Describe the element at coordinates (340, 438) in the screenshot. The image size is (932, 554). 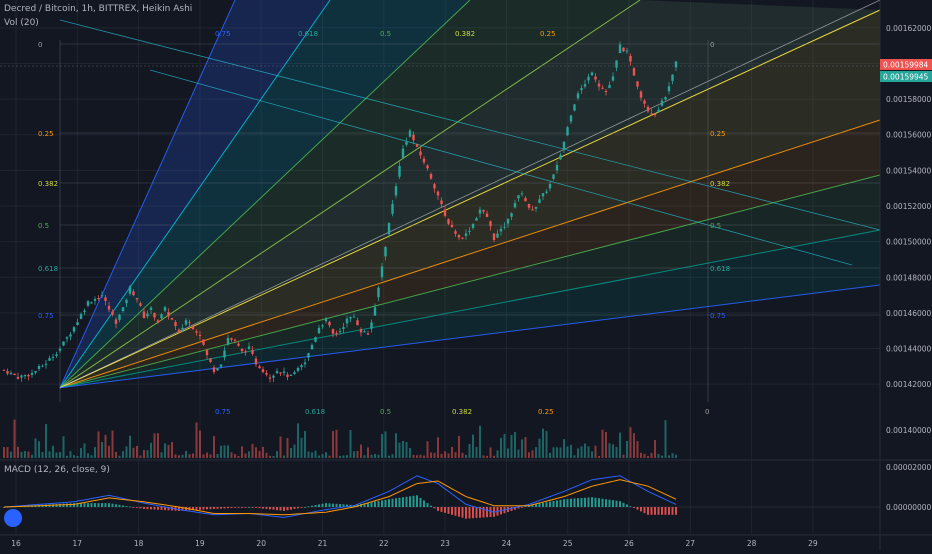
I see `volume-bars` at that location.